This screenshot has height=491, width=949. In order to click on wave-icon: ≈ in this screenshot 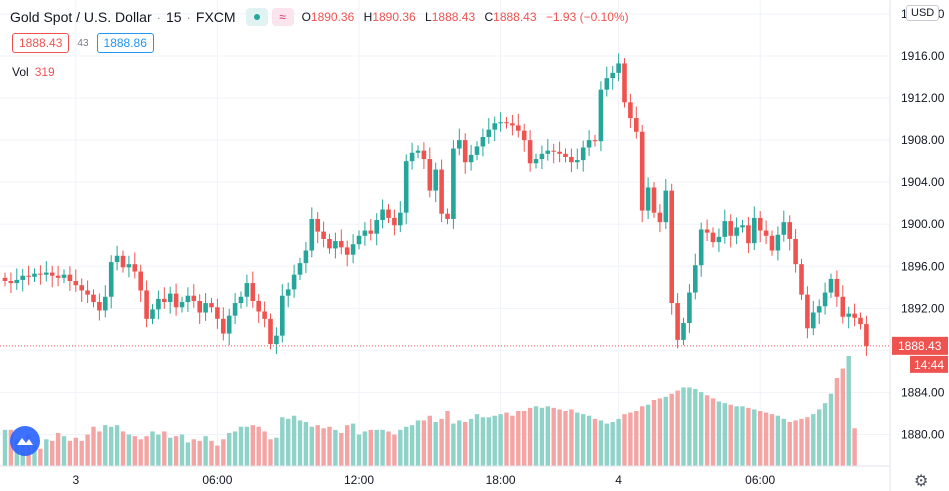, I will do `click(282, 17)`.